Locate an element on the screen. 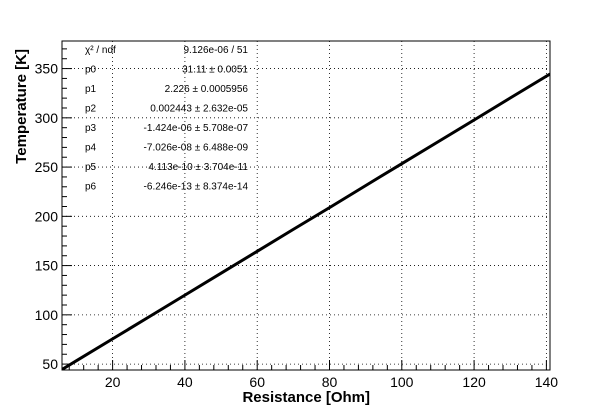 This screenshot has height=412, width=612. y-tick-label: 250 is located at coordinates (47, 167).